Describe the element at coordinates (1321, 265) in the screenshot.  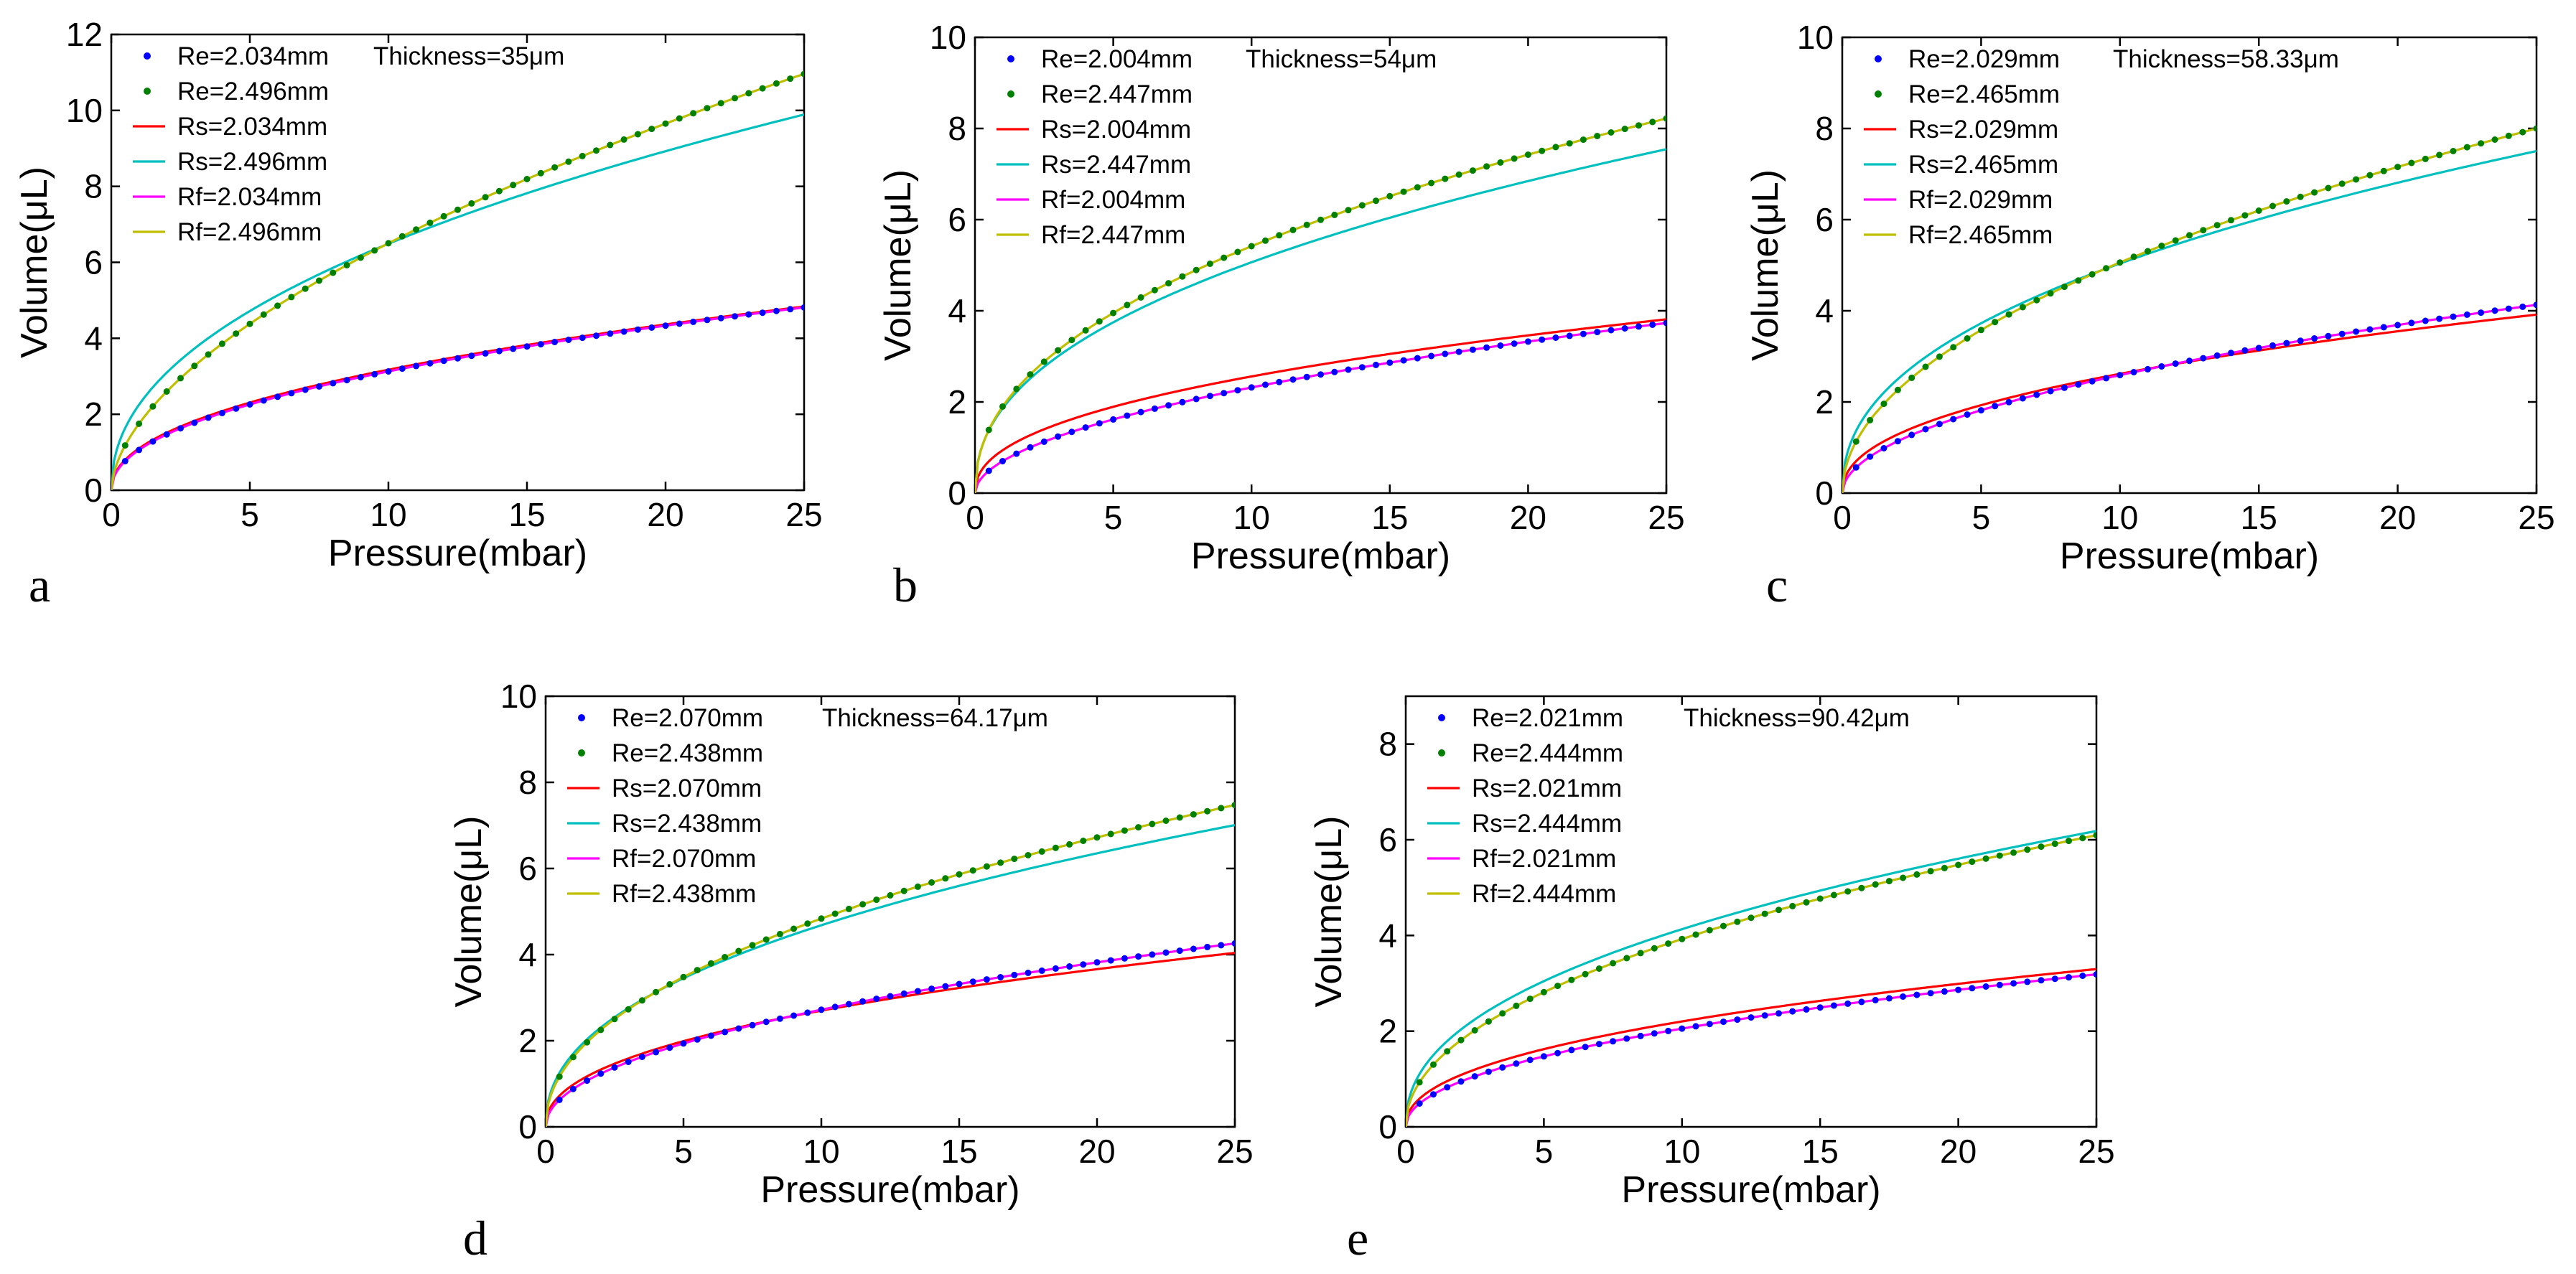
I see `plot-frame` at that location.